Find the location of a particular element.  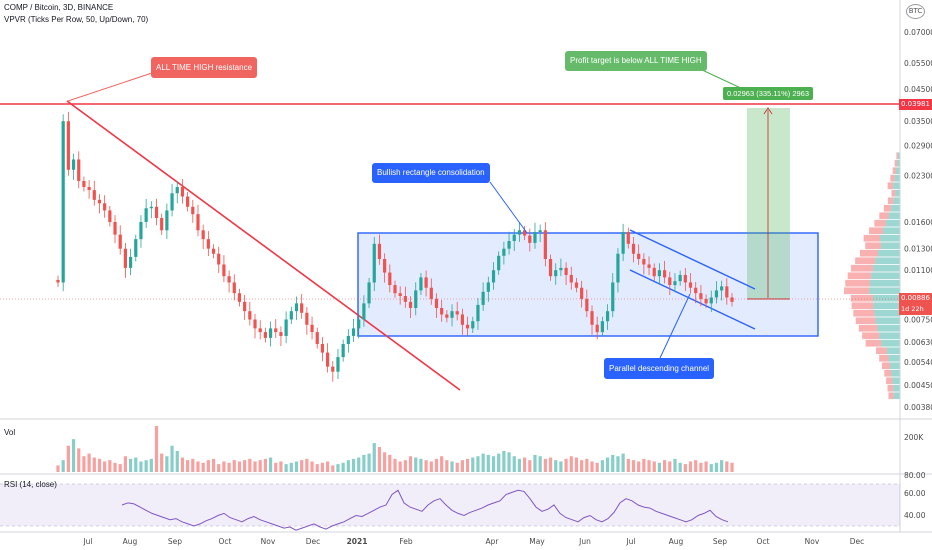

bullish-rectangle-label: Bullish rectangle consolidation is located at coordinates (431, 173).